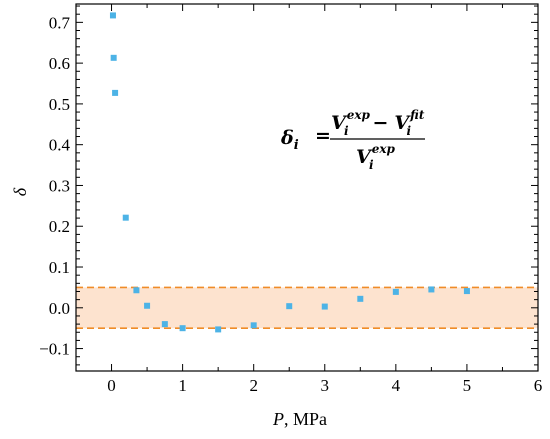  I want to click on formula-annotation: δi = Vexp i − Vfit i Vexp i, so click(352, 140).